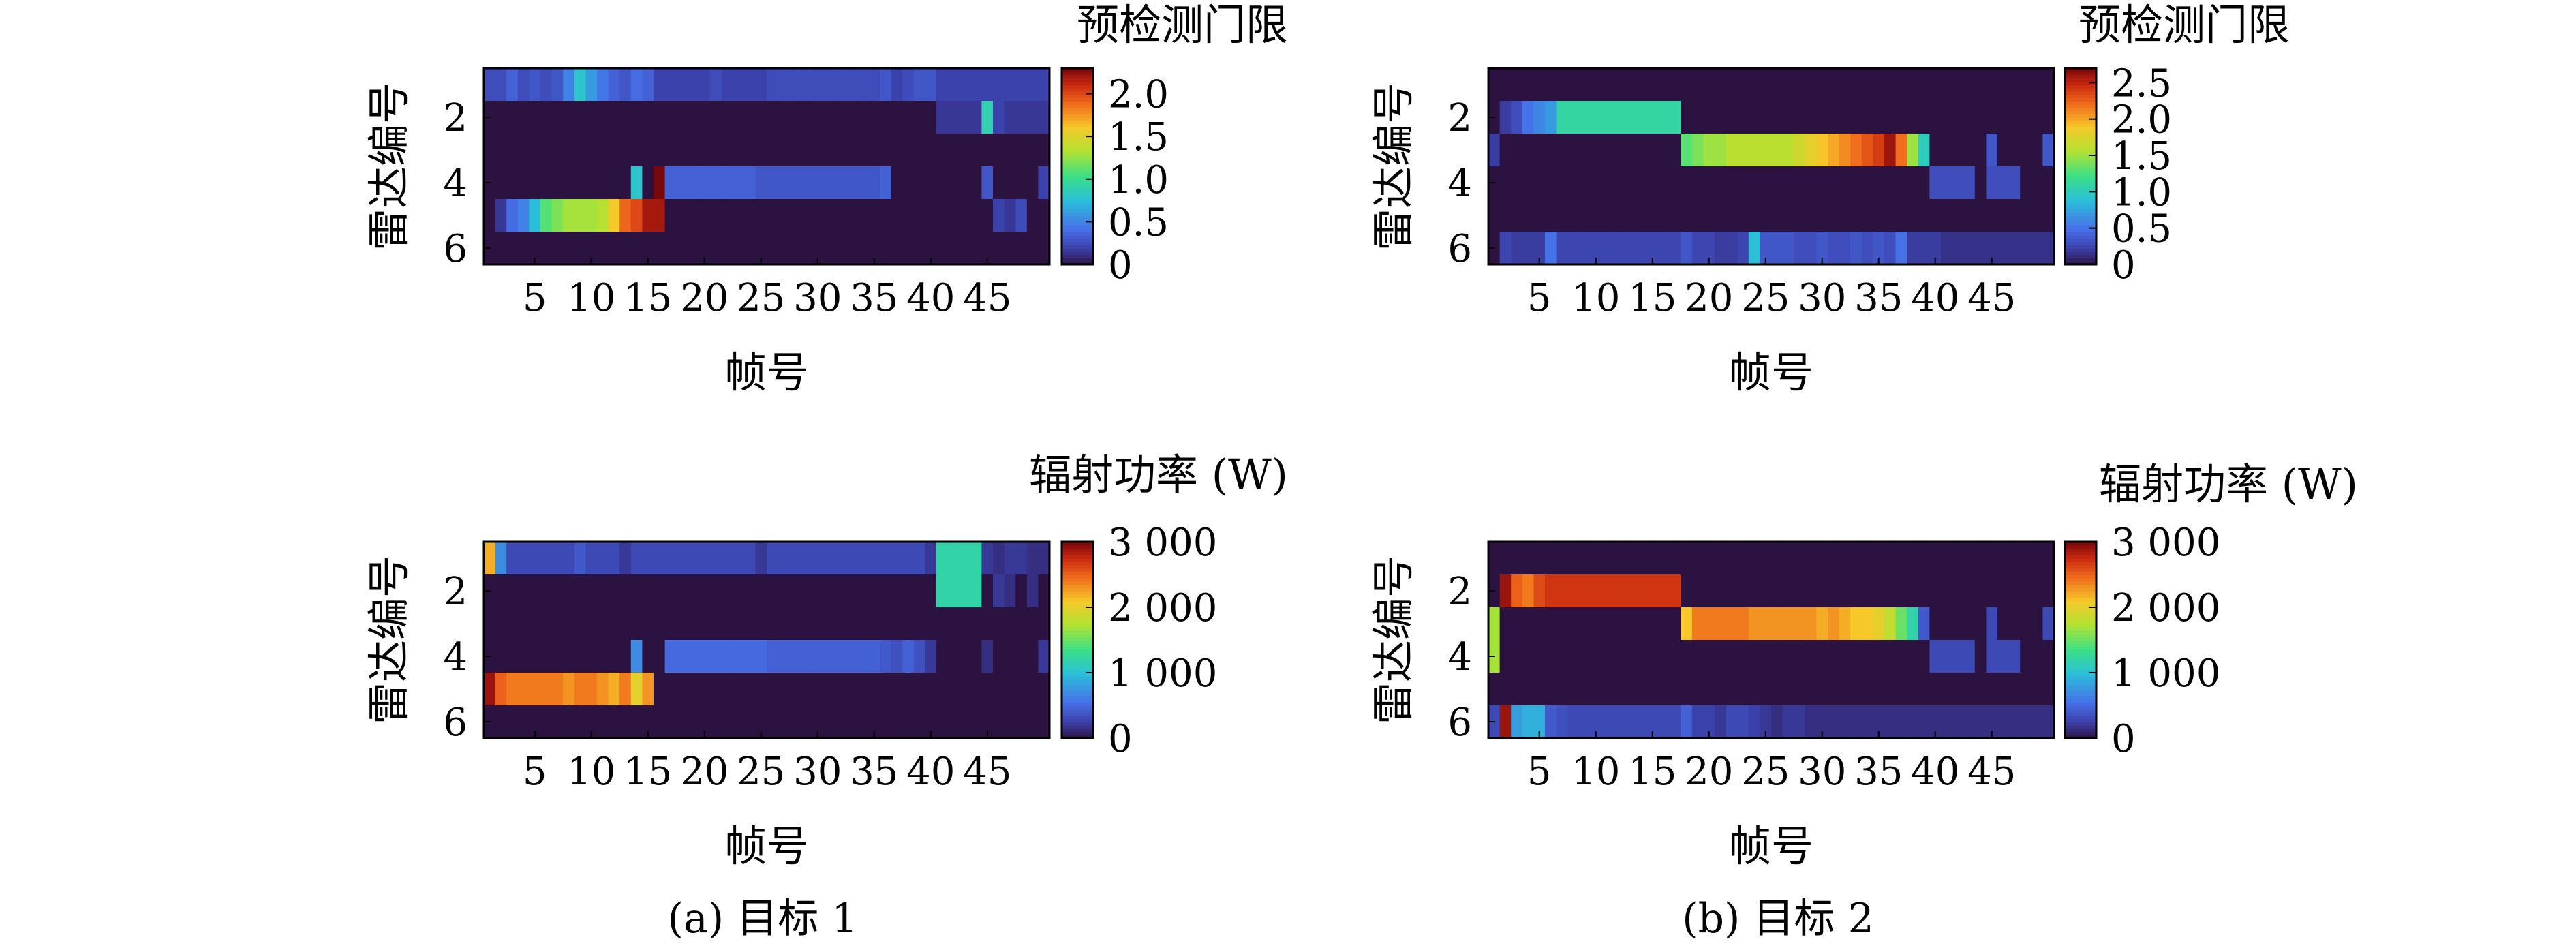  What do you see at coordinates (1771, 640) in the screenshot?
I see `plot-frame` at bounding box center [1771, 640].